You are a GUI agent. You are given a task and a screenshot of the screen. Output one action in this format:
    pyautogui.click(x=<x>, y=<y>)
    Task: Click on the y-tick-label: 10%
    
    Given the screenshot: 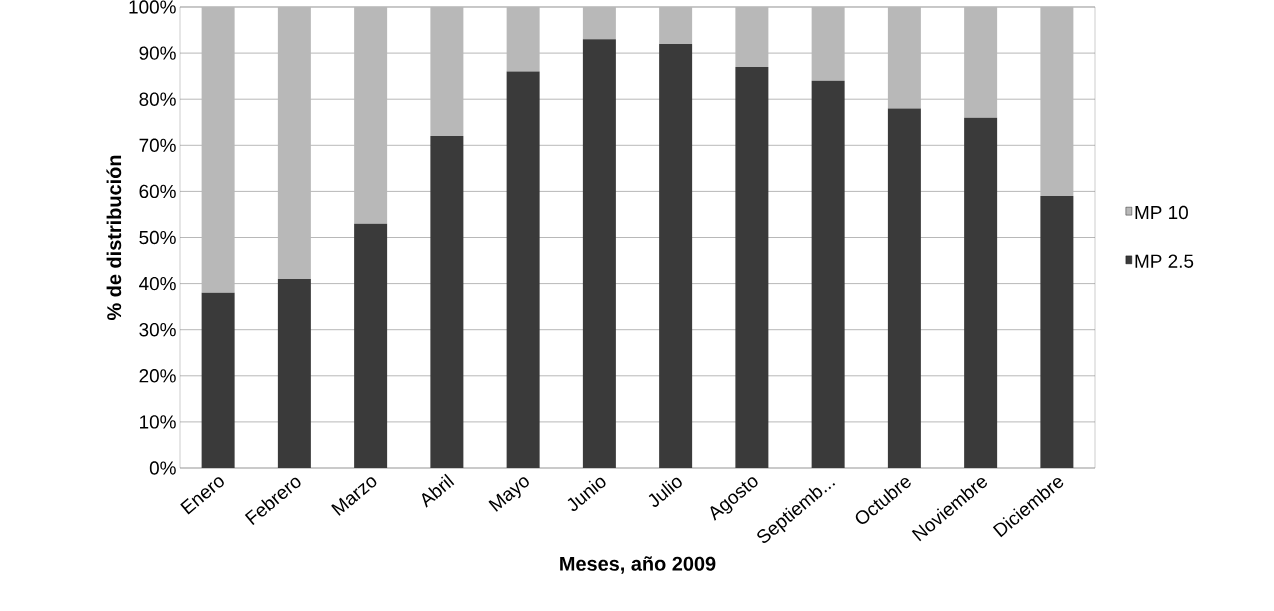 What is the action you would take?
    pyautogui.click(x=158, y=422)
    